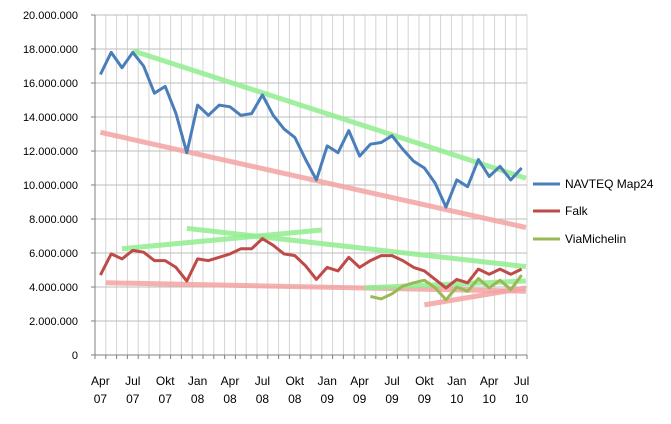 Image resolution: width=671 pixels, height=424 pixels. I want to click on y-tick-label: 20.000.000, so click(50, 16).